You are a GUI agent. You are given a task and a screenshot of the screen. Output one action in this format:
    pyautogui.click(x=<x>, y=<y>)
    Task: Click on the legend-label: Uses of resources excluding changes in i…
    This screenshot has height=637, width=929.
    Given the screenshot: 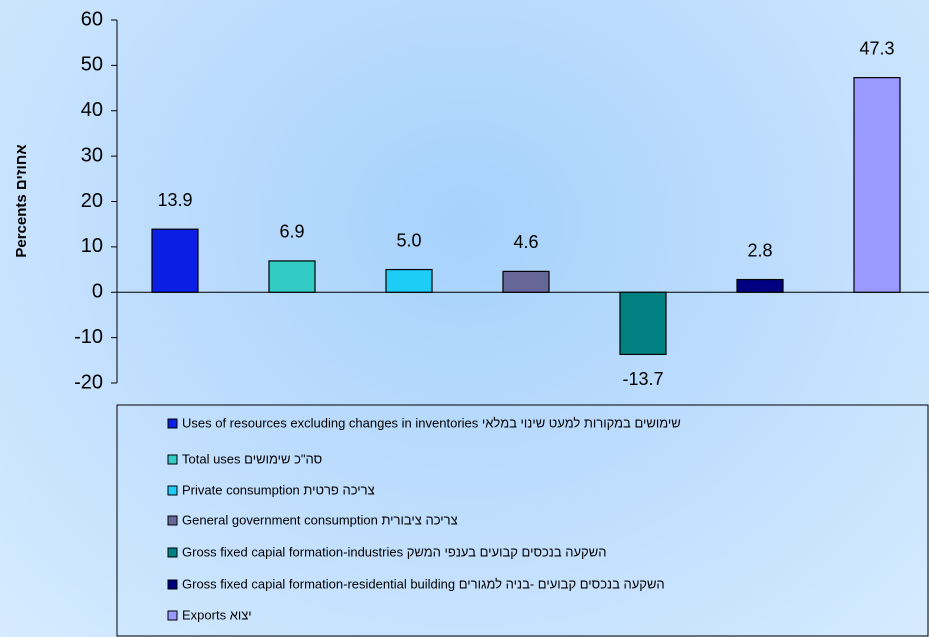 What is the action you would take?
    pyautogui.click(x=431, y=422)
    